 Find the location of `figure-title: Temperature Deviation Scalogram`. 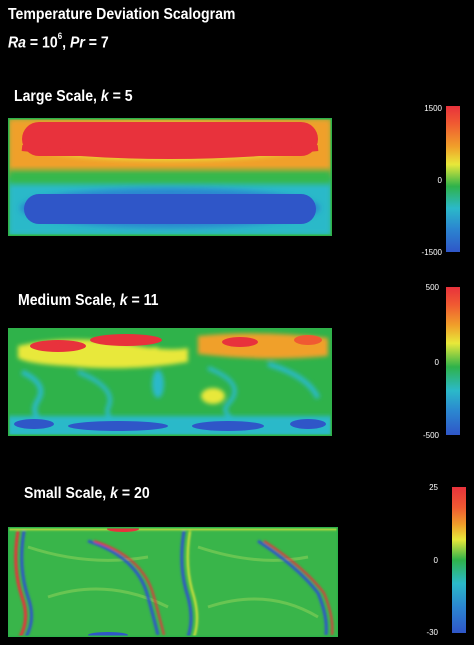

figure-title: Temperature Deviation Scalogram is located at coordinates (122, 14).